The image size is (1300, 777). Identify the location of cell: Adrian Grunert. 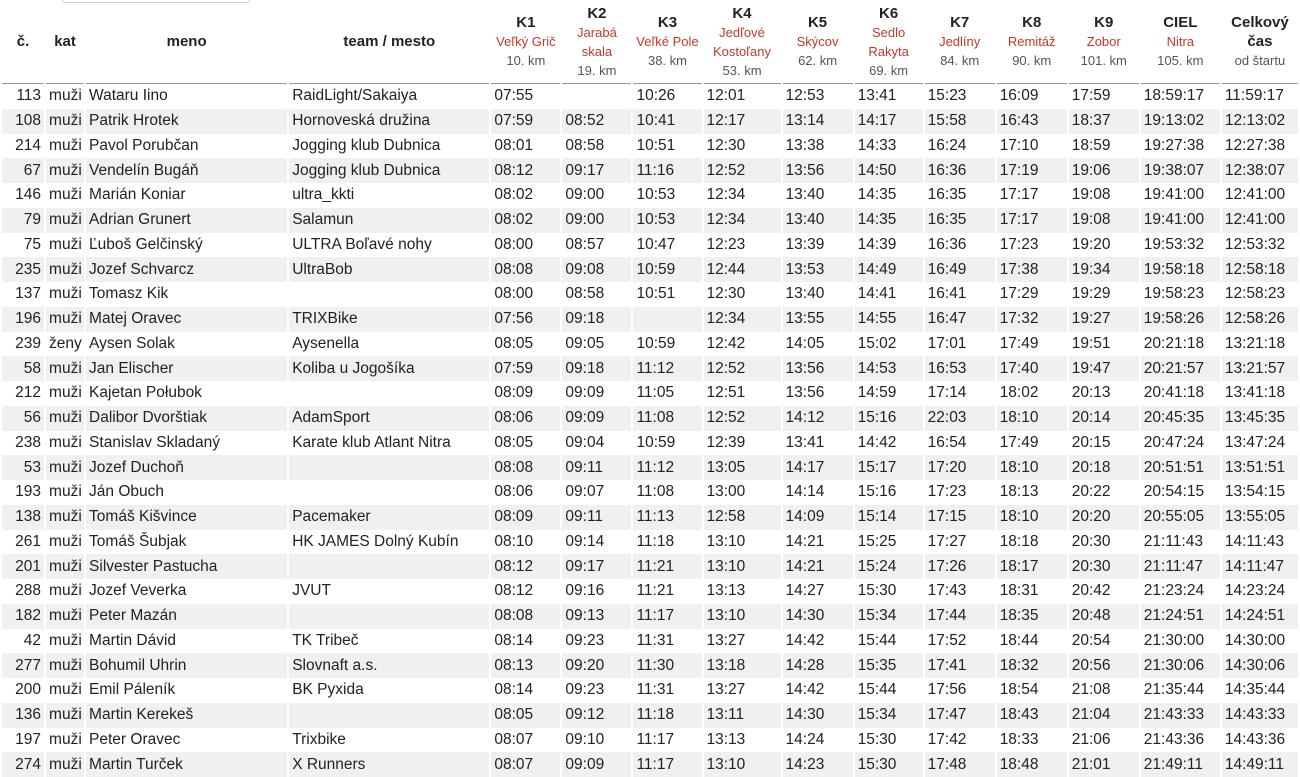
(187, 220).